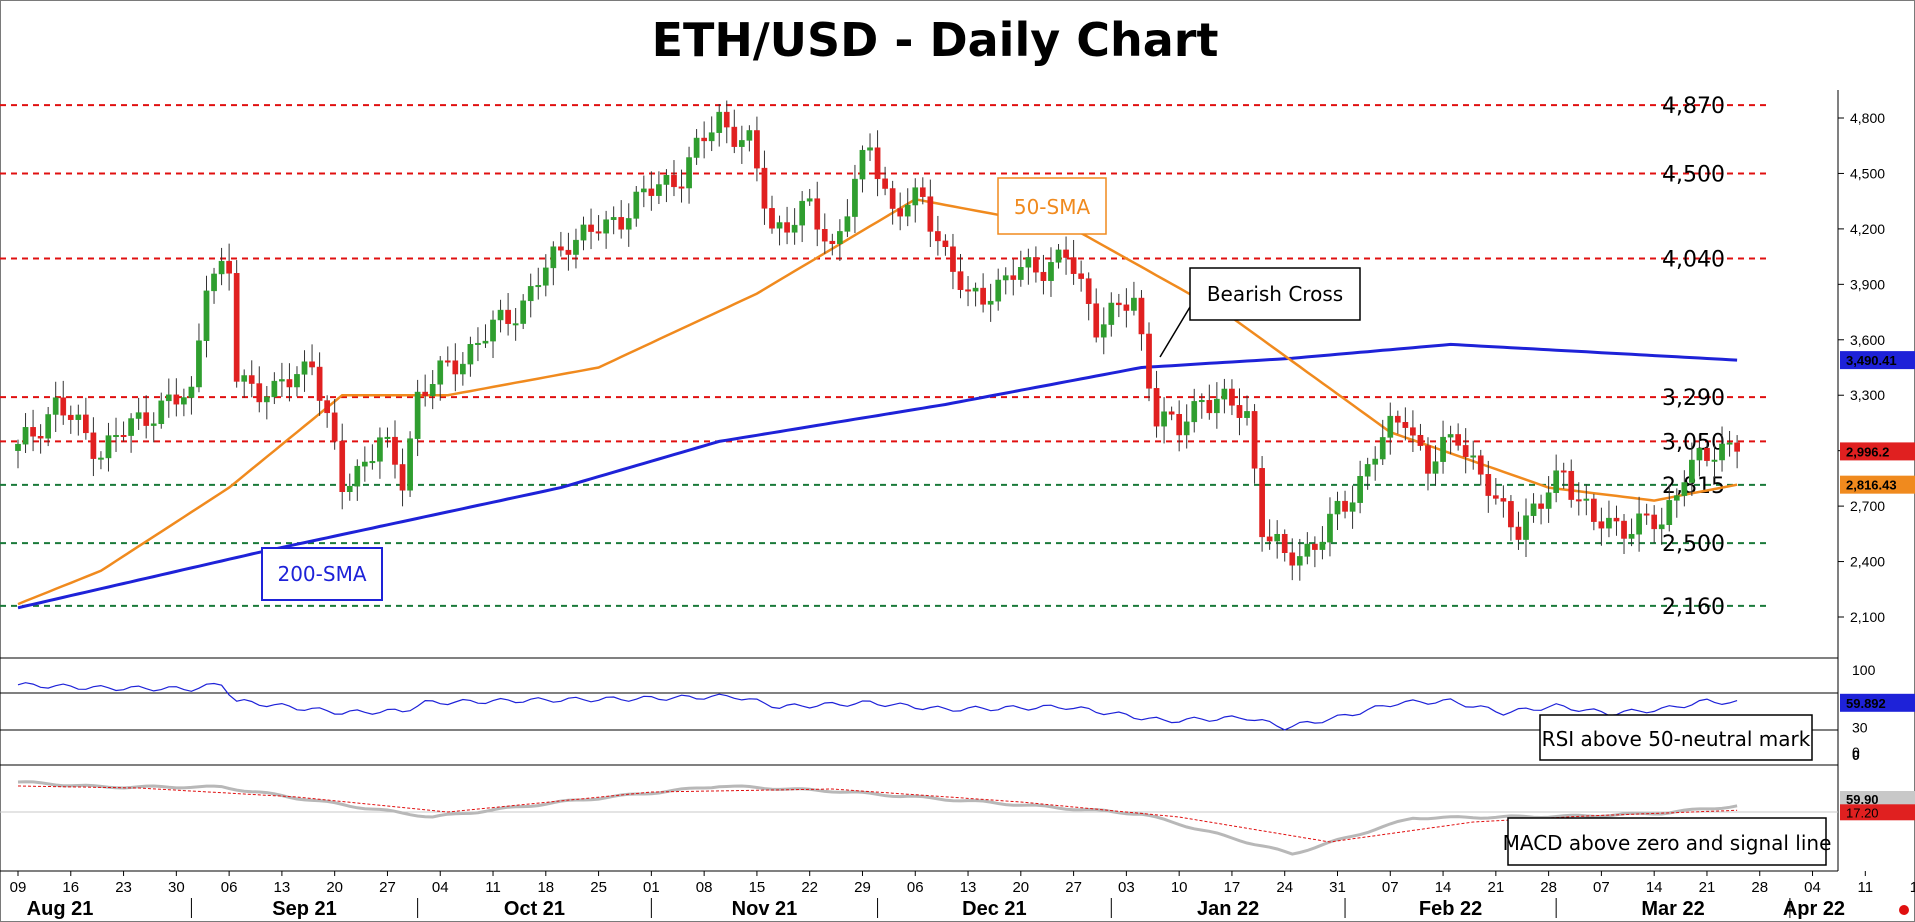  What do you see at coordinates (651, 887) in the screenshot?
I see `day-label-12: 01` at bounding box center [651, 887].